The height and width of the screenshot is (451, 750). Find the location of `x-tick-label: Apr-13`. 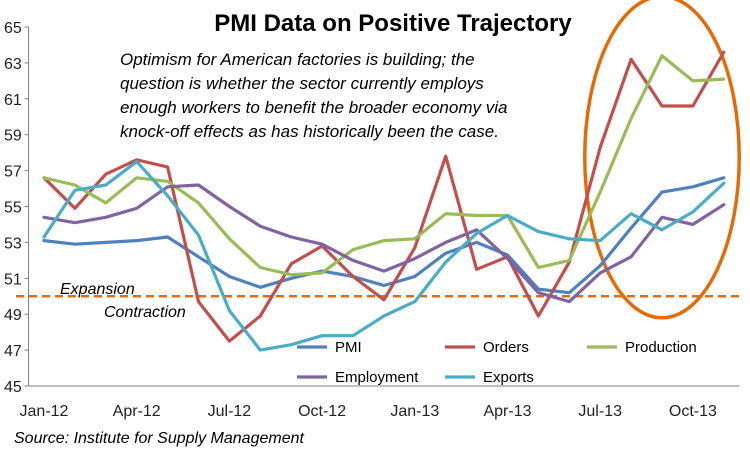

x-tick-label: Apr-13 is located at coordinates (507, 411).